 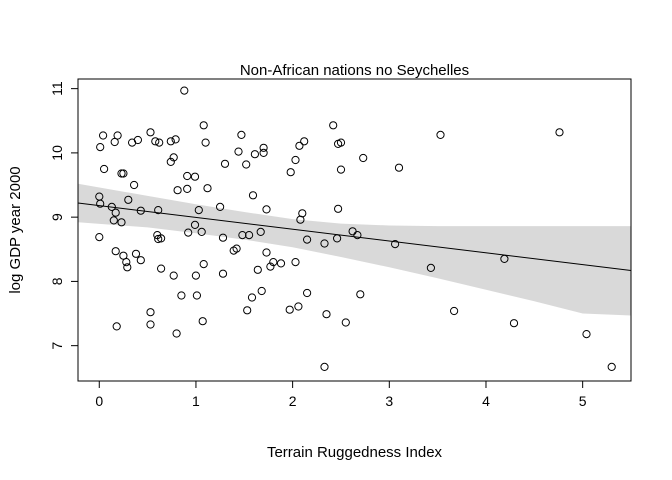 I want to click on x-axis: 0 1 2 3 4 5, so click(x=341, y=394).